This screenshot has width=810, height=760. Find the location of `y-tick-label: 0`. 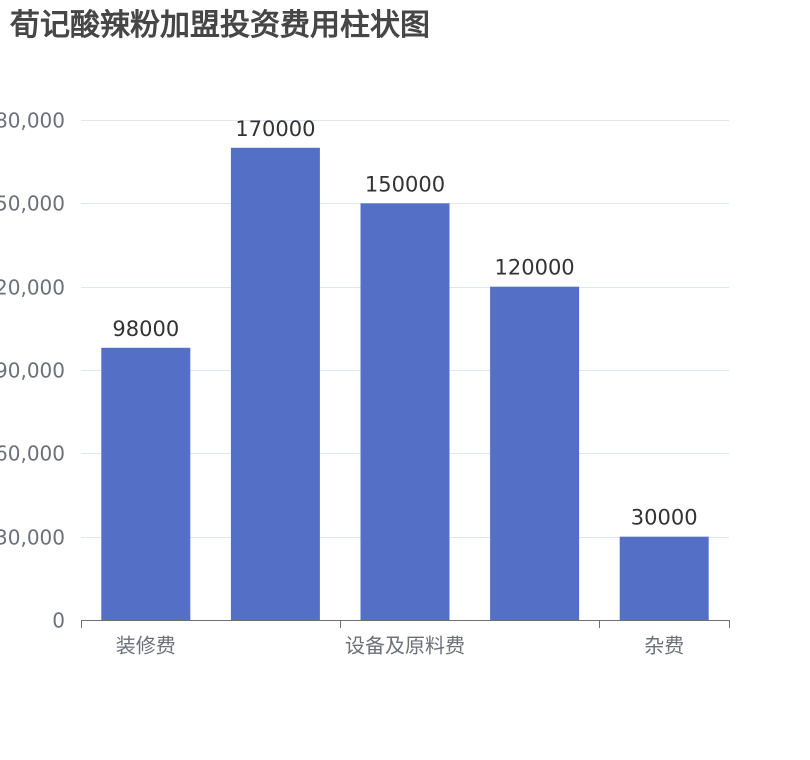

y-tick-label: 0 is located at coordinates (58, 621).